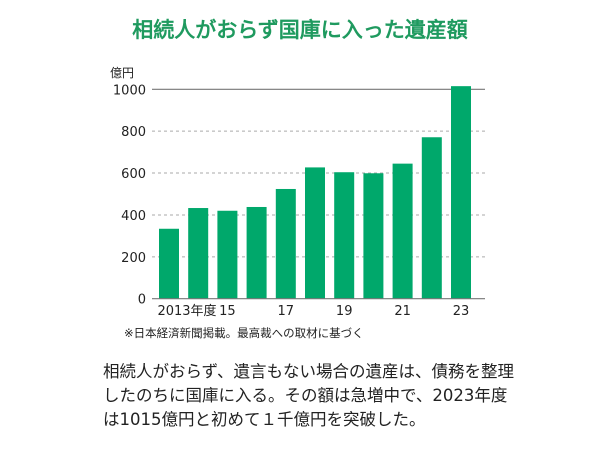 This screenshot has width=600, height=450. Describe the element at coordinates (344, 311) in the screenshot. I see `x-tick-label: 19` at that location.